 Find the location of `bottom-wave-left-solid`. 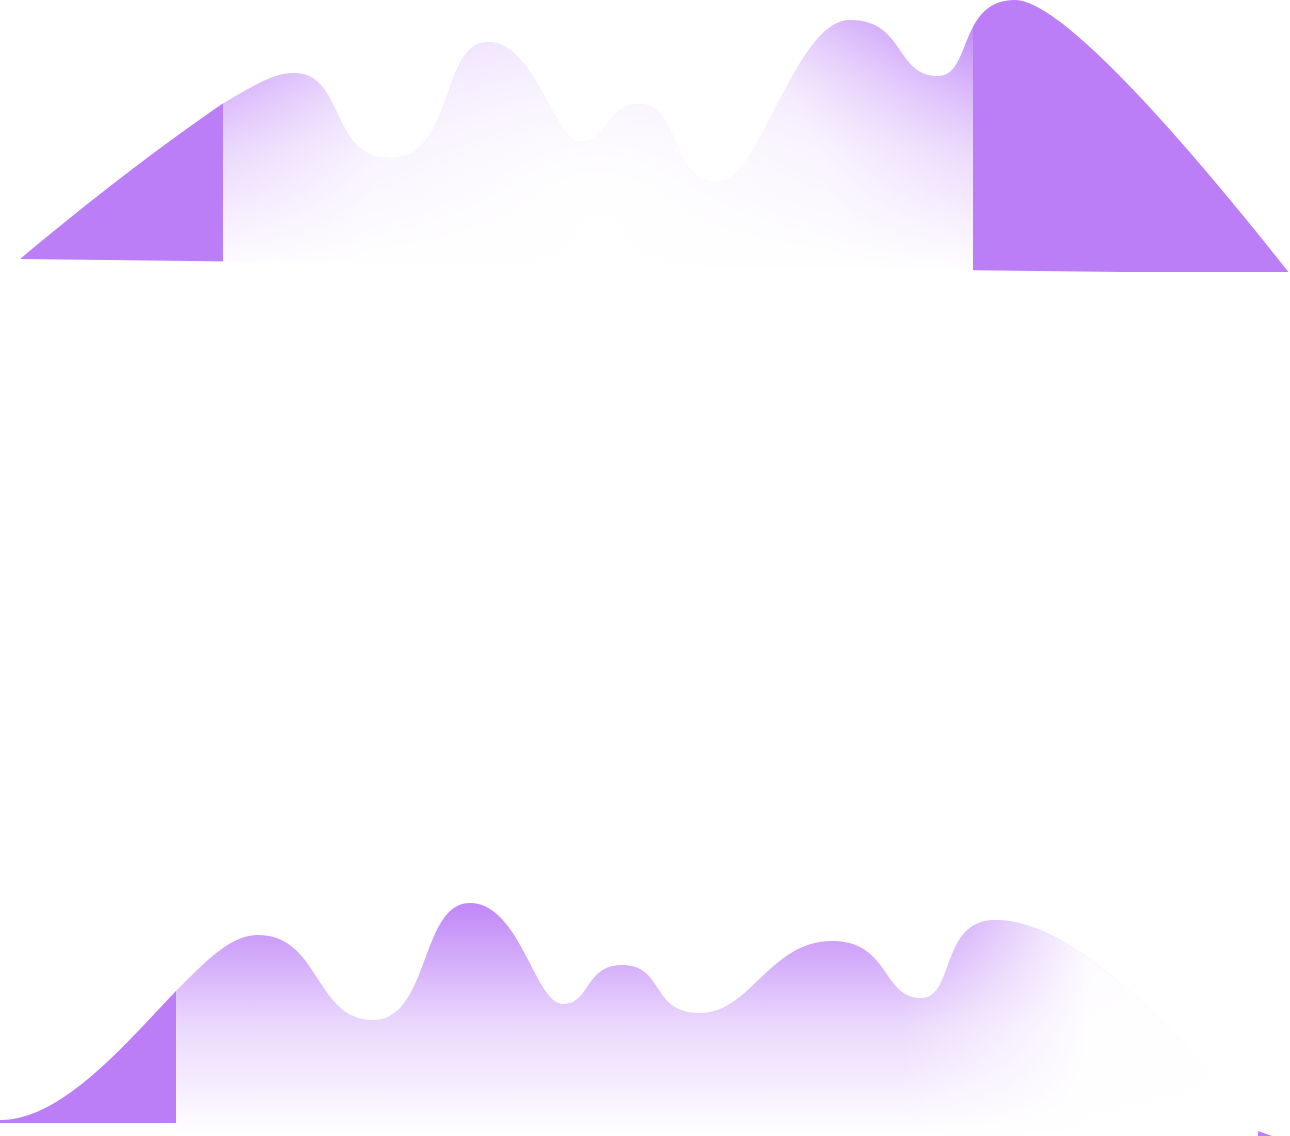

bottom-wave-left-solid is located at coordinates (88, 1013).